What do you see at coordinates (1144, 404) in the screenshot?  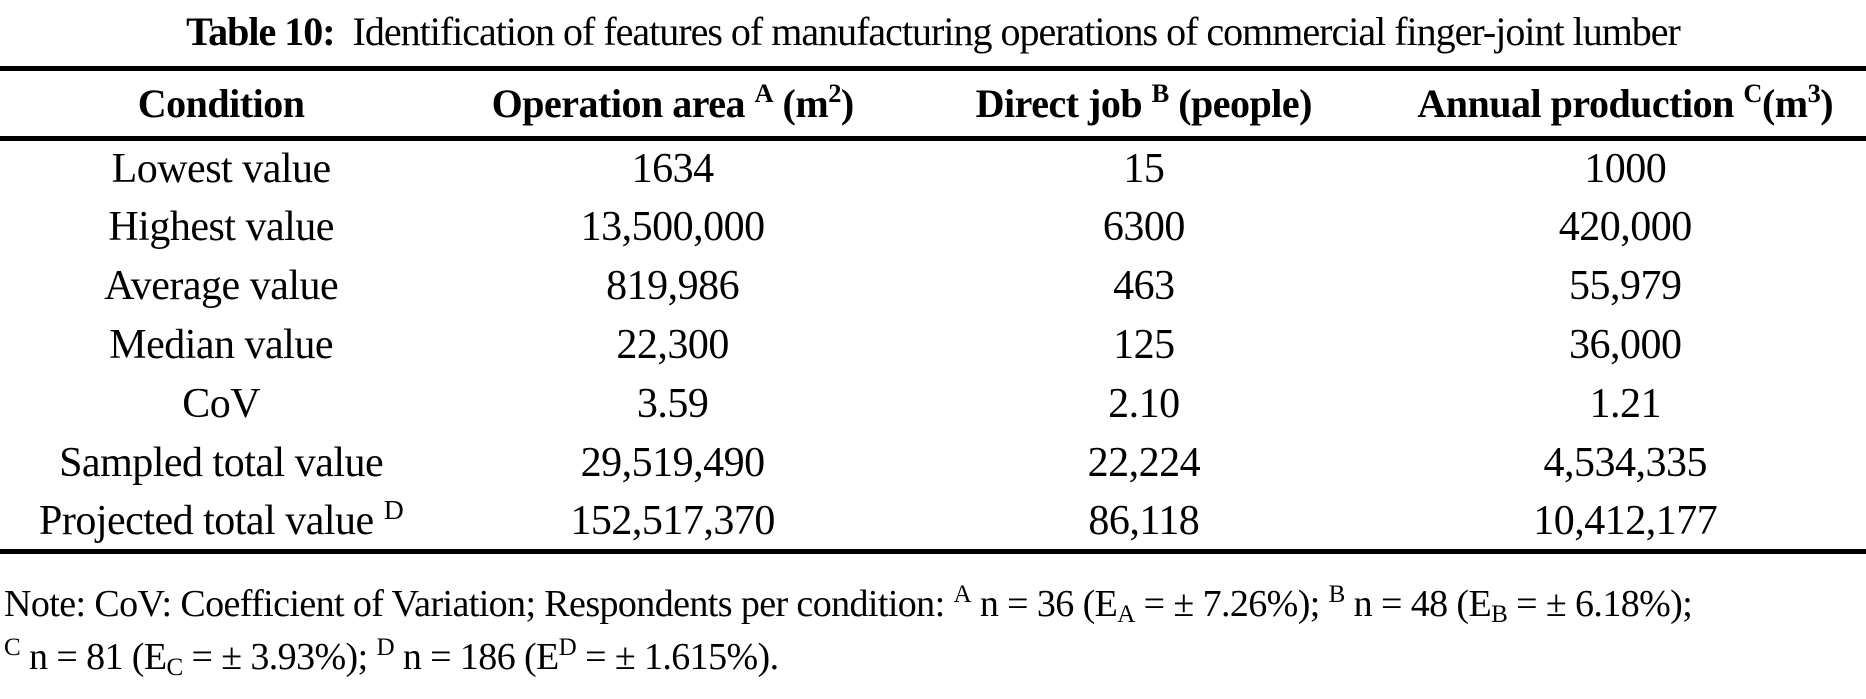 I see `cell-value: 2.10` at bounding box center [1144, 404].